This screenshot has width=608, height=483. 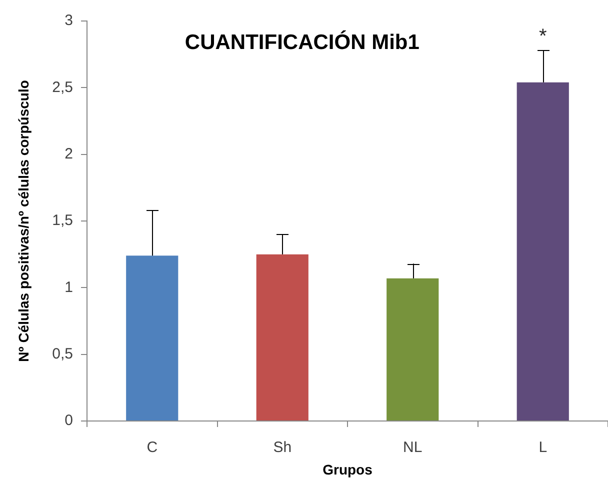 I want to click on x-tick-label: C, so click(x=152, y=447).